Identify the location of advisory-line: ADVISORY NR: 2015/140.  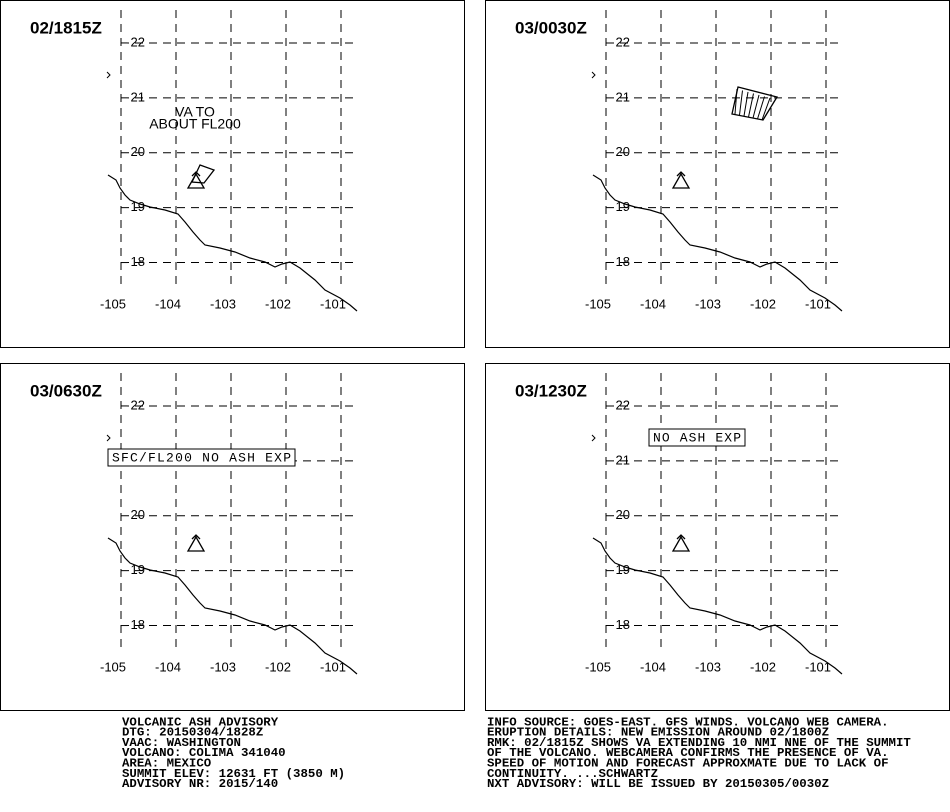
(200, 784).